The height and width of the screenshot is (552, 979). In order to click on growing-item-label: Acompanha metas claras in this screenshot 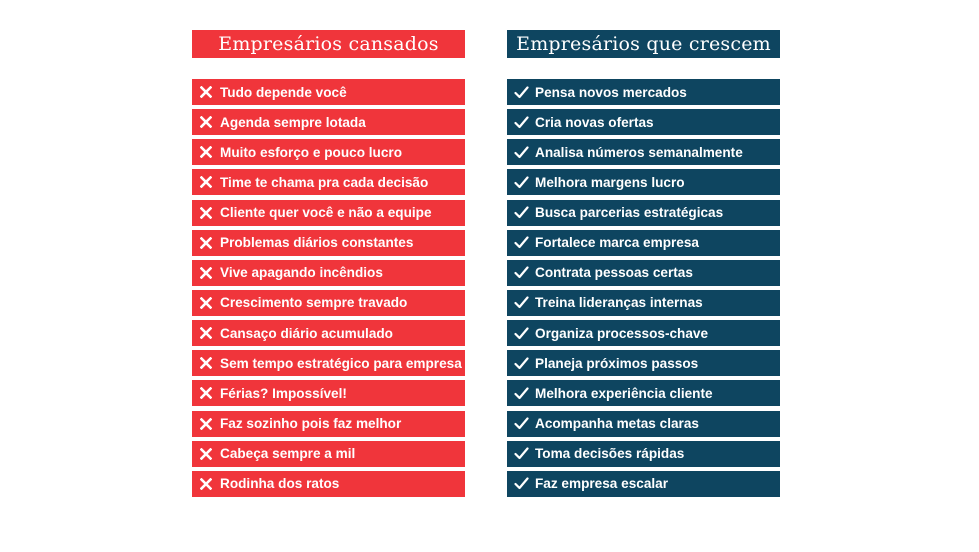, I will do `click(617, 424)`.